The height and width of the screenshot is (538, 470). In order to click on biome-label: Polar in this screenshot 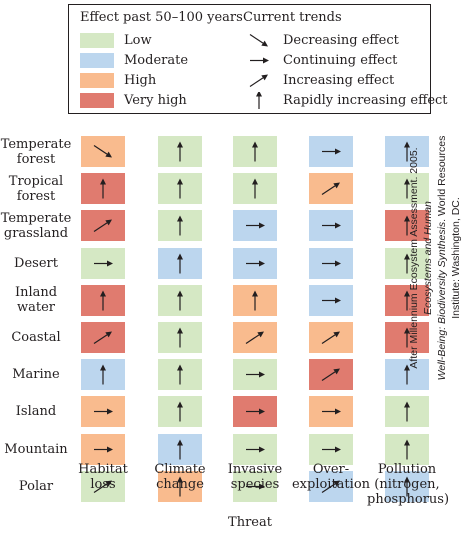, I will do `click(36, 486)`.